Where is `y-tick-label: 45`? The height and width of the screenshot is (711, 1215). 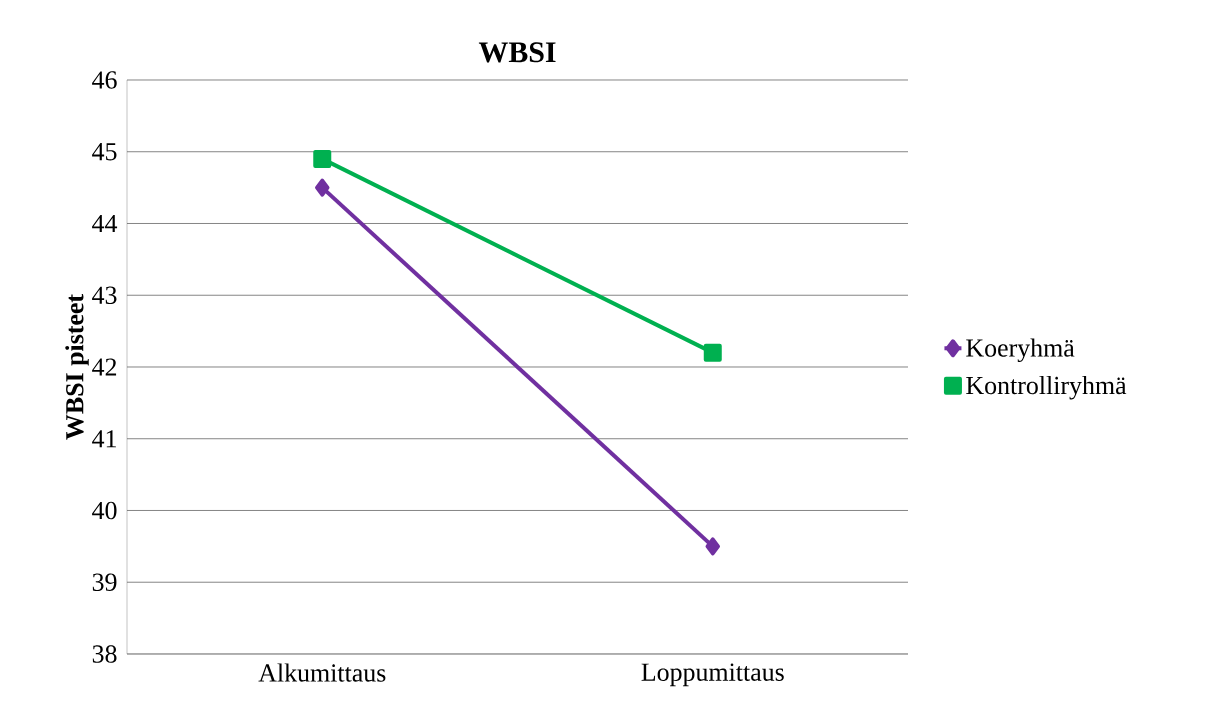
y-tick-label: 45 is located at coordinates (104, 152).